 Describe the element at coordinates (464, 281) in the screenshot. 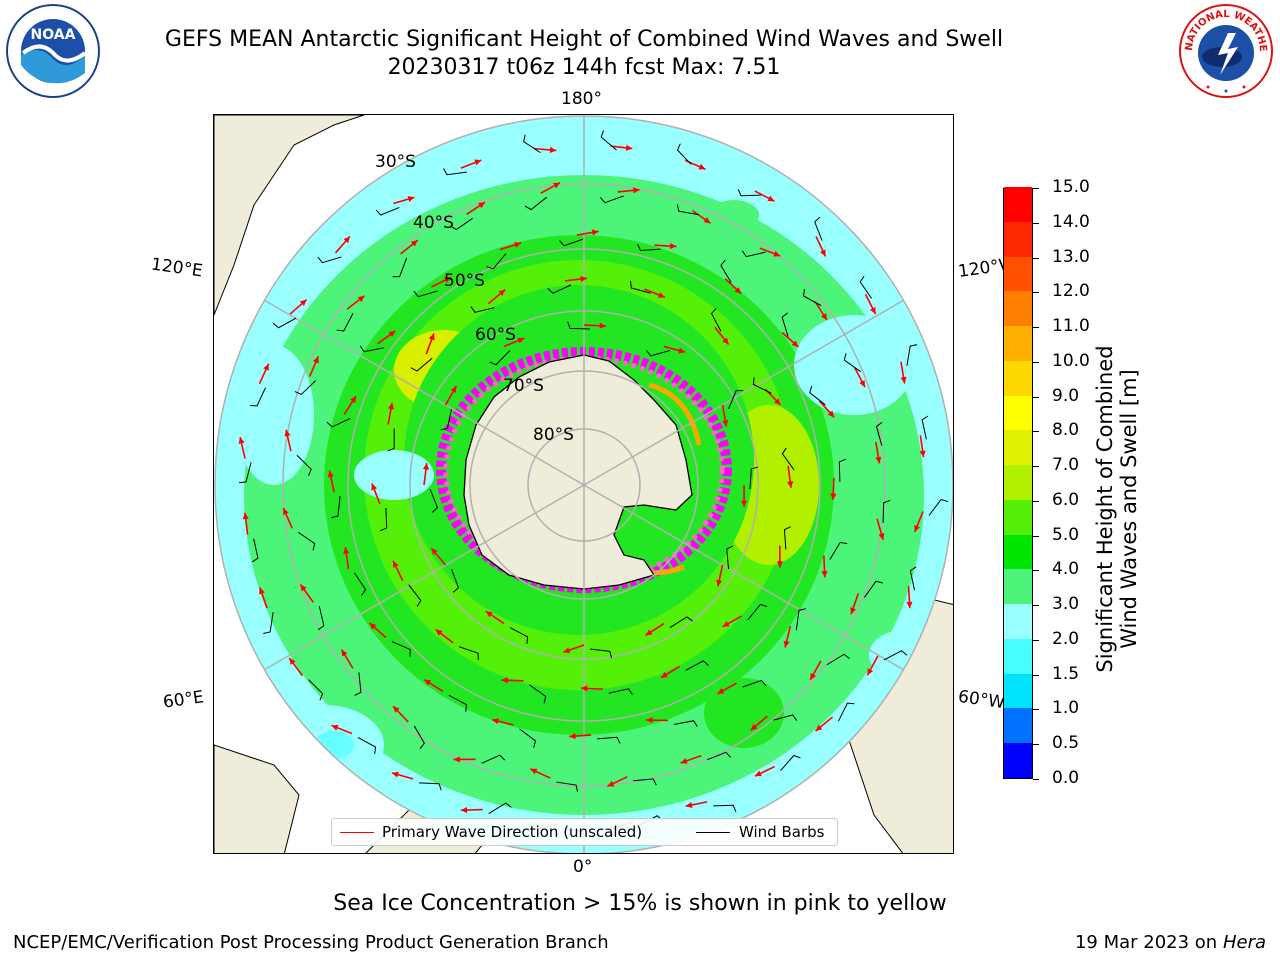

I see `lat-label-50s: 50°S` at that location.